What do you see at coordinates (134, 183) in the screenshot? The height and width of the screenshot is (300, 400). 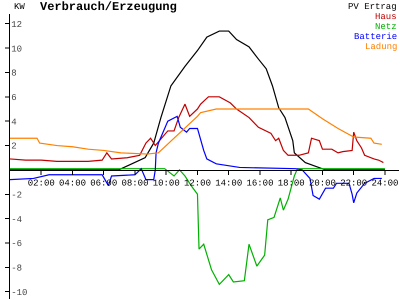 I see `x-tick-label: 08:00` at bounding box center [134, 183].